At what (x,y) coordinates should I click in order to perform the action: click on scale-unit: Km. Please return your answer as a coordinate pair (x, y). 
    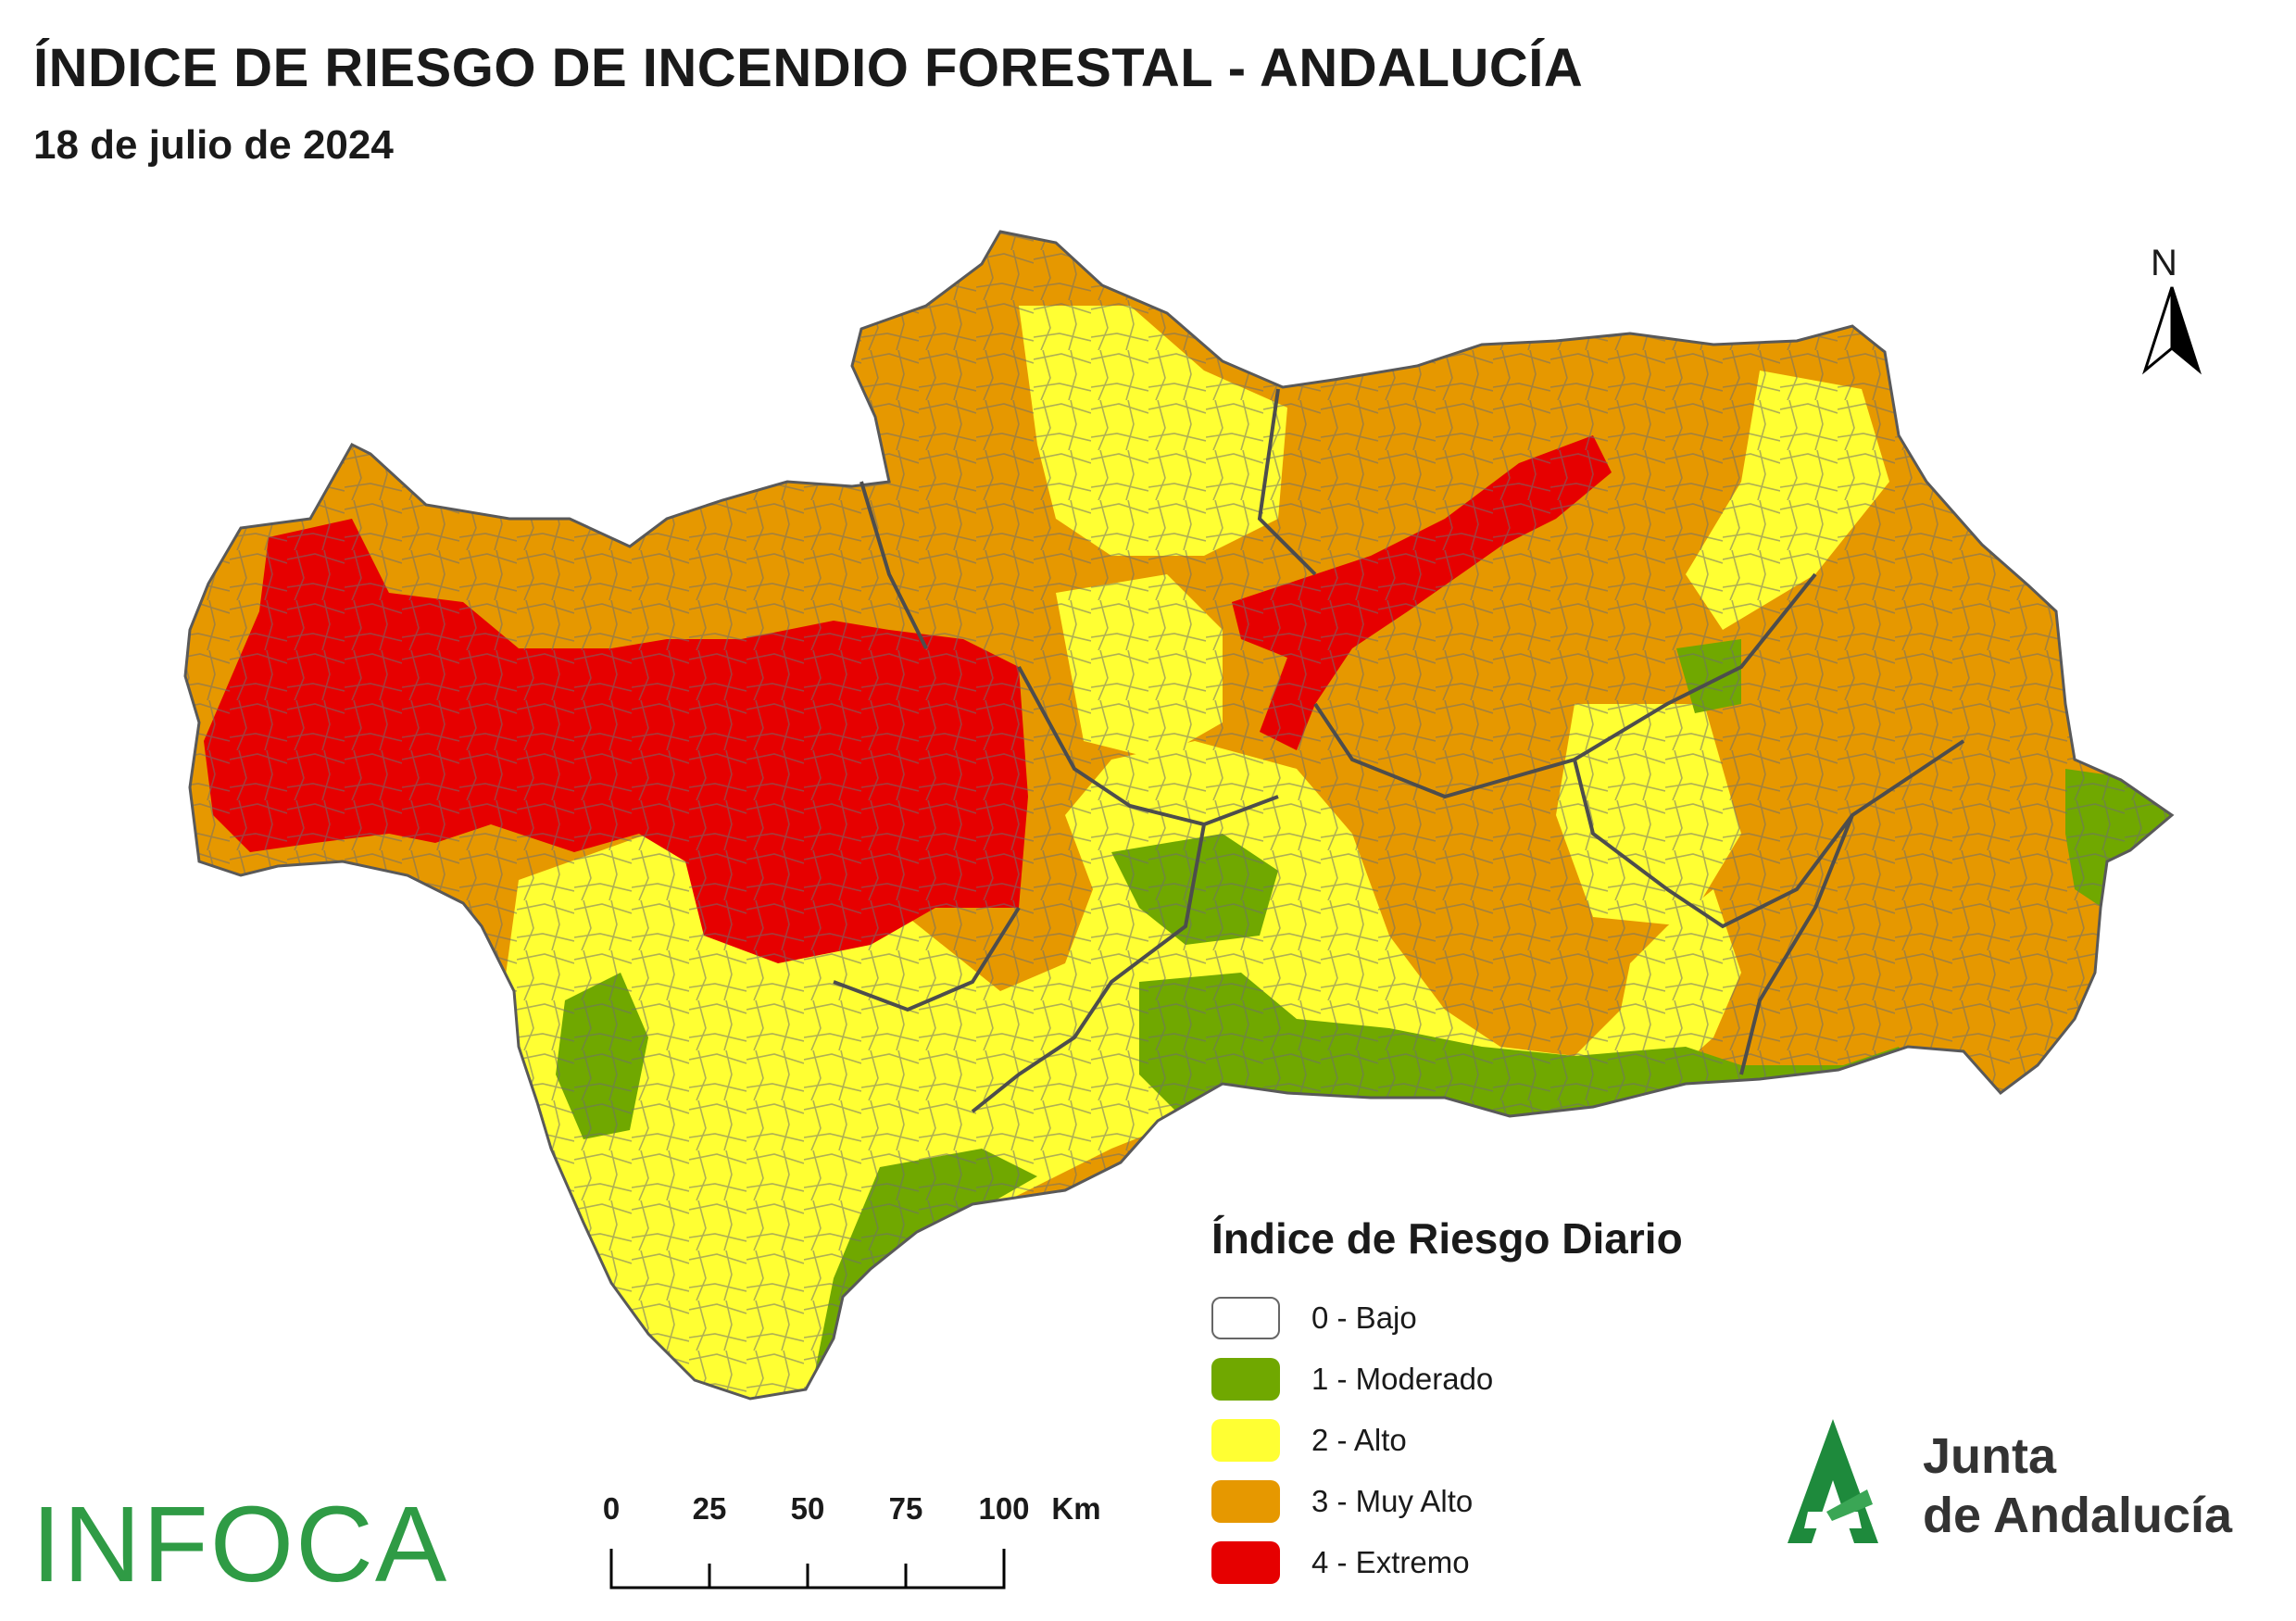
    Looking at the image, I should click on (1076, 1508).